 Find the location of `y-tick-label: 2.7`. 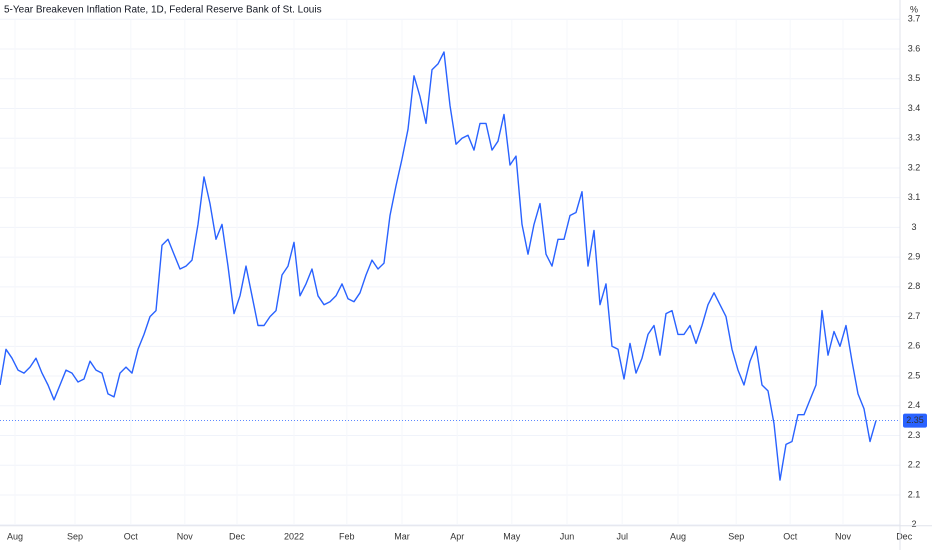

y-tick-label: 2.7 is located at coordinates (914, 316).